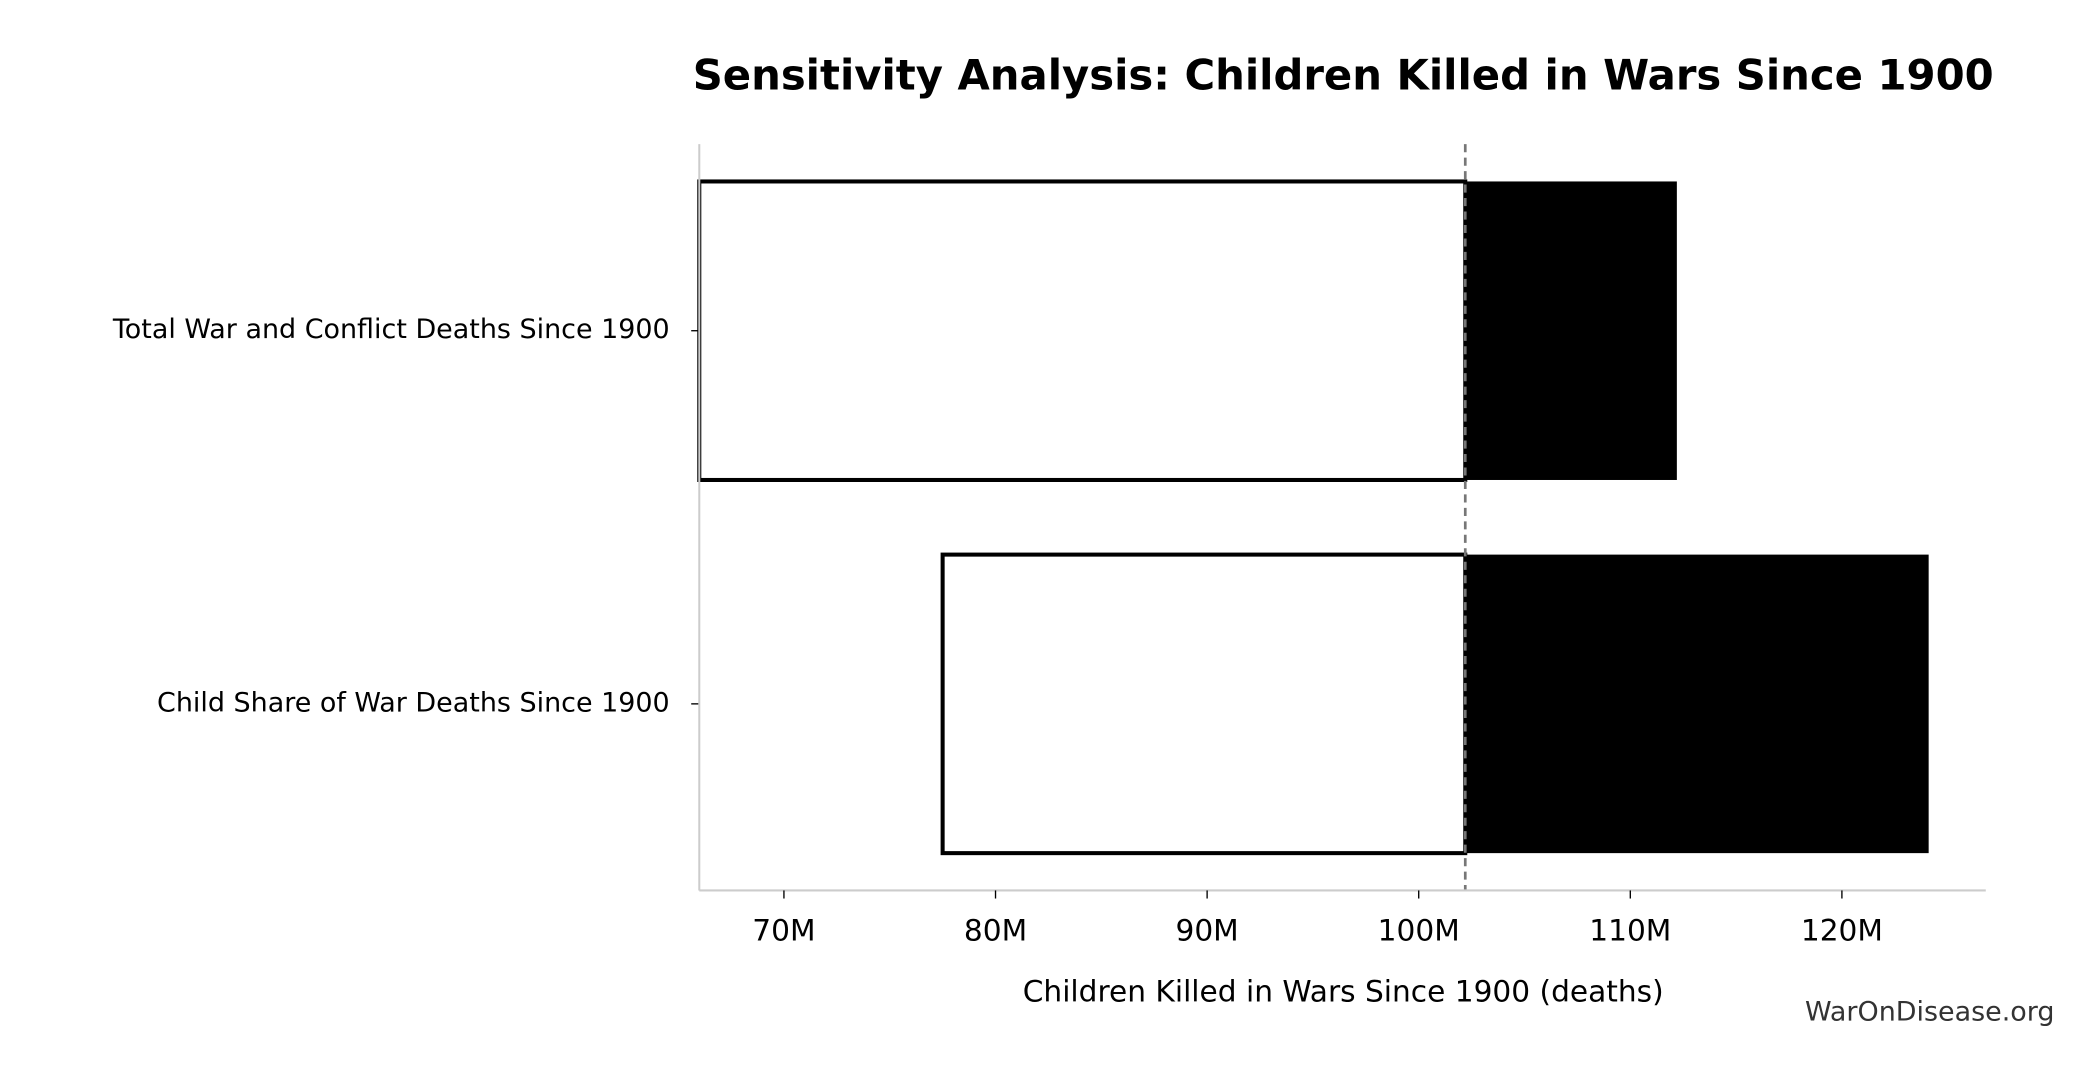  What do you see at coordinates (1929, 1012) in the screenshot?
I see `watermark: WarOnDisease.org` at bounding box center [1929, 1012].